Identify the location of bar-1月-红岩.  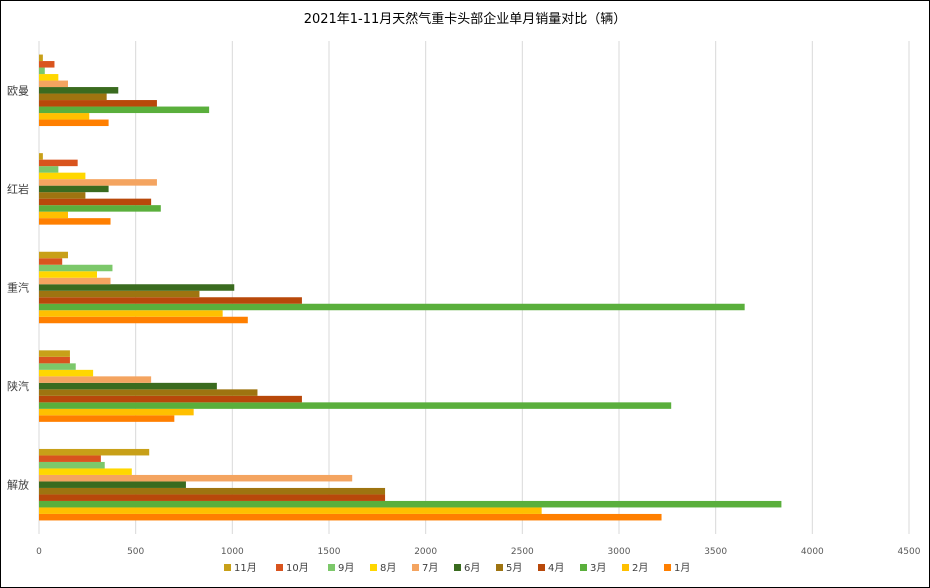
(75, 221).